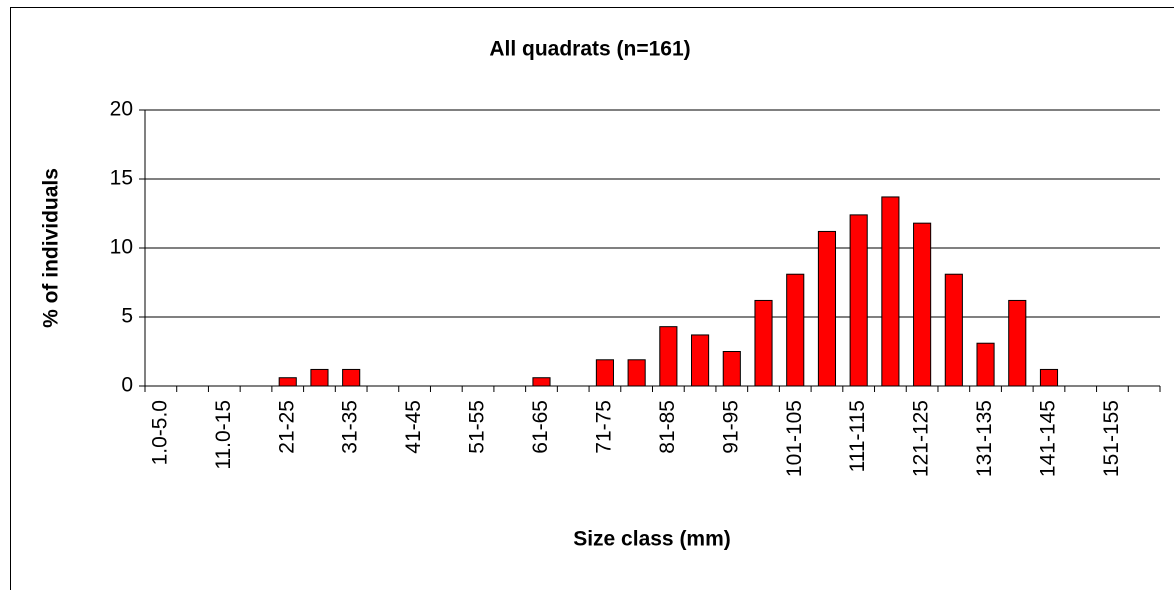 The image size is (1174, 590). I want to click on x-tick-label: 121-125, so click(921, 438).